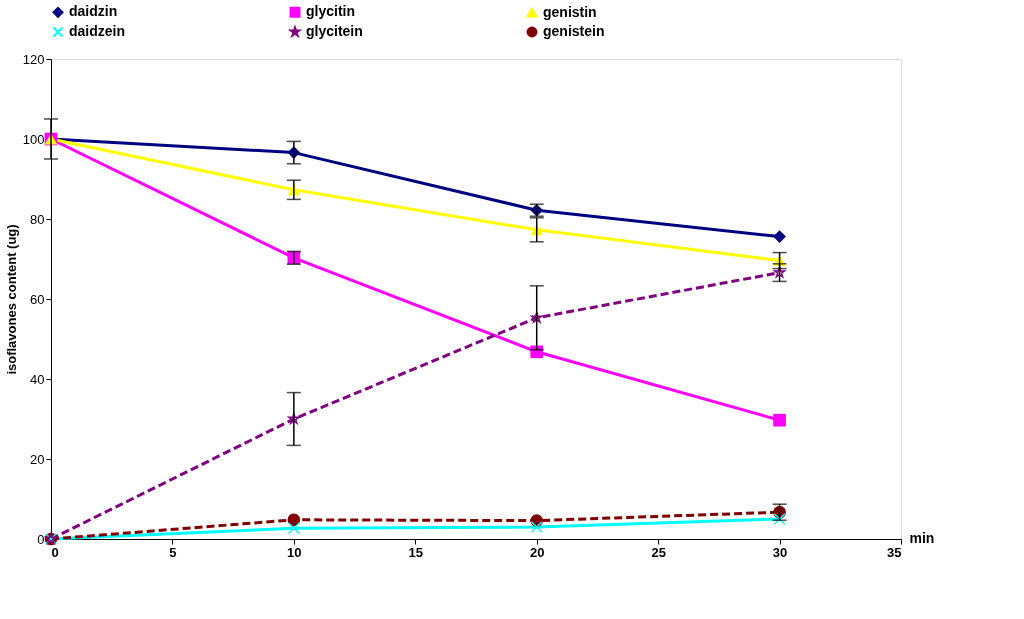  What do you see at coordinates (416, 552) in the screenshot?
I see `x-tick-label: 15` at bounding box center [416, 552].